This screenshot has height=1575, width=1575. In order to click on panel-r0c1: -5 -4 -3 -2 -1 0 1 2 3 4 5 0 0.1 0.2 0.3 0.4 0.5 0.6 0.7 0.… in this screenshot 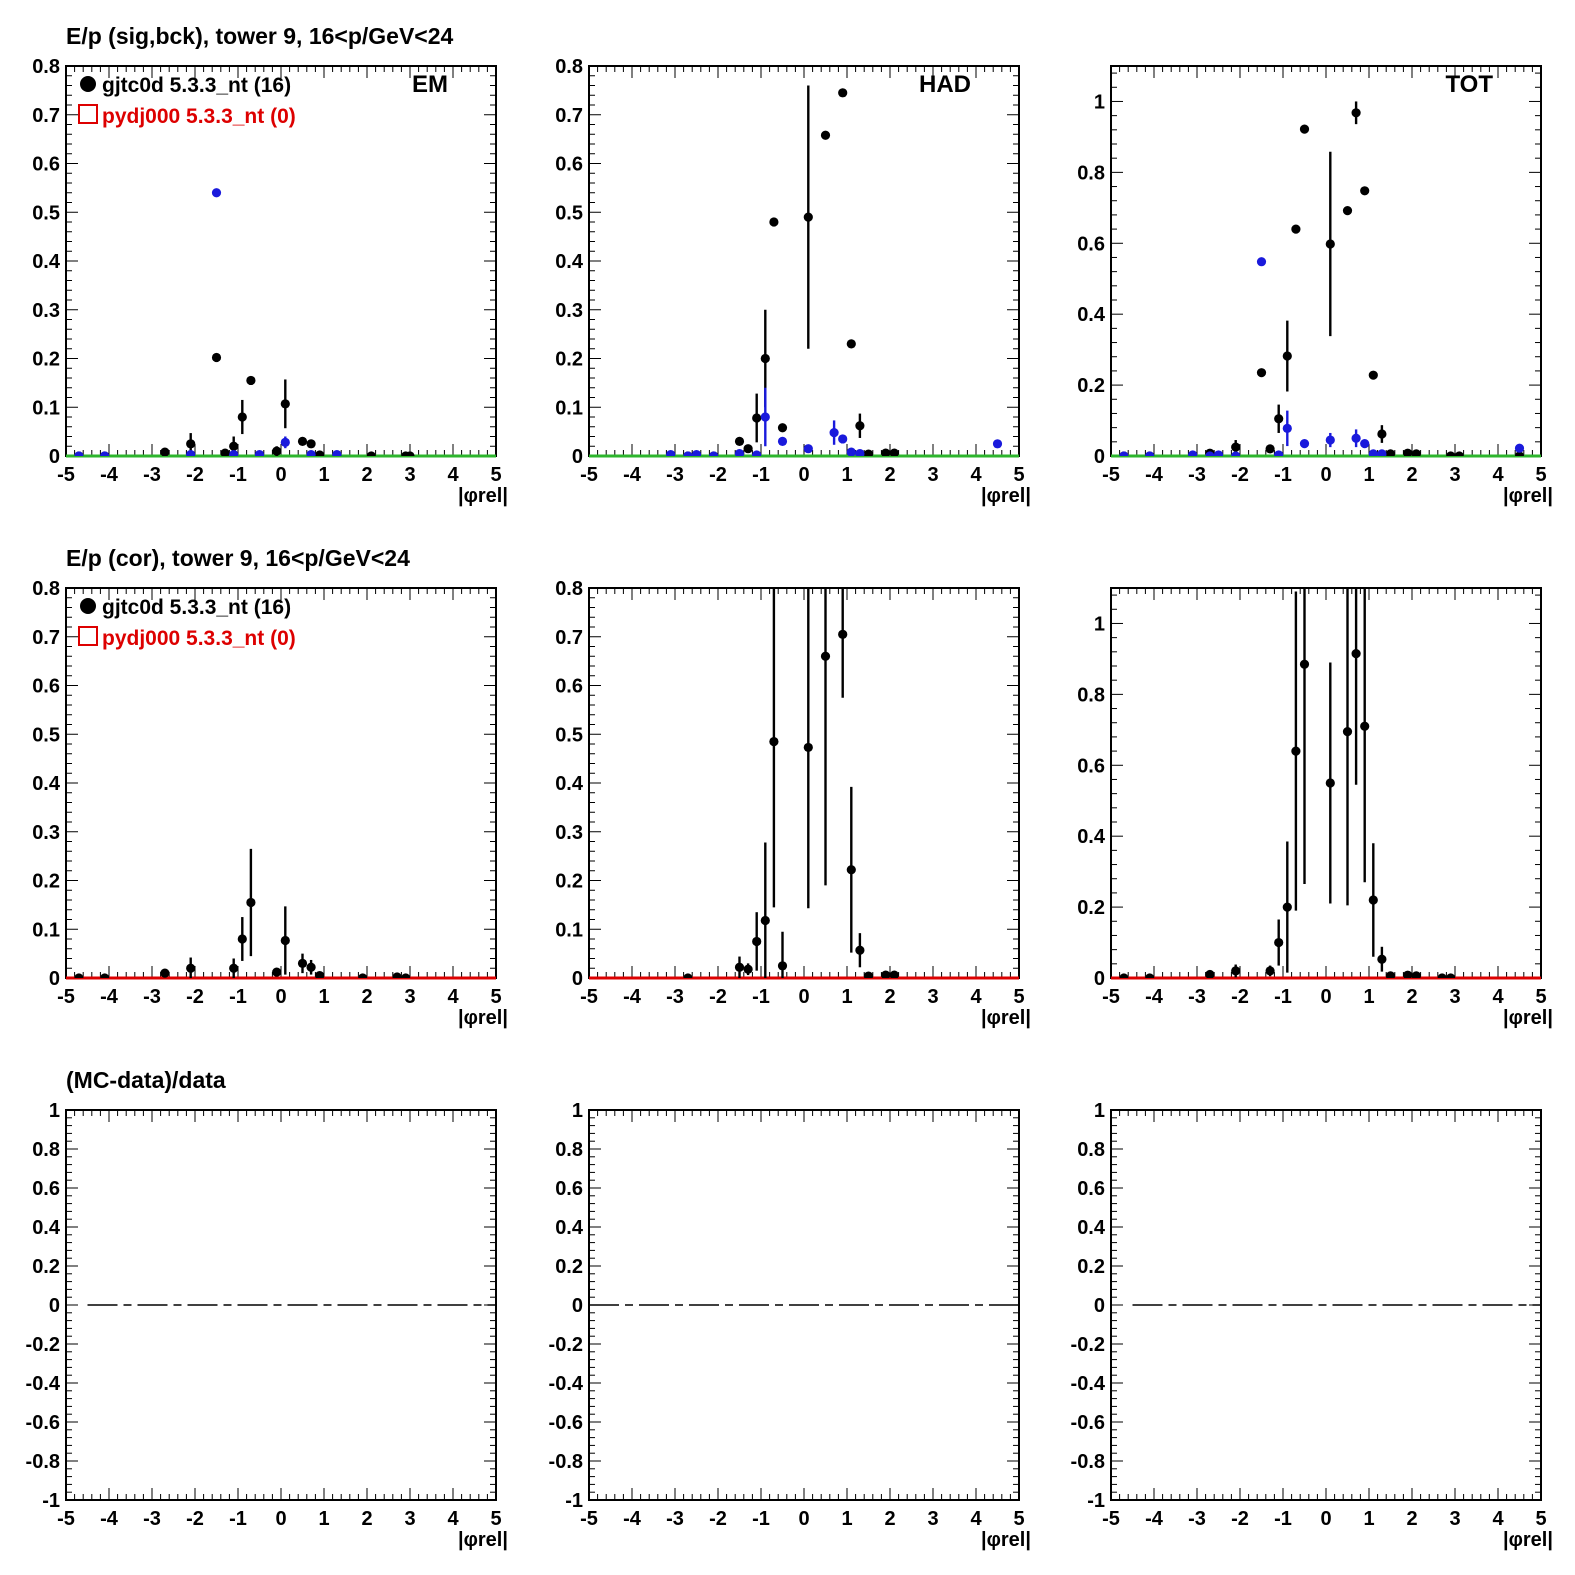, I will do `click(793, 281)`.